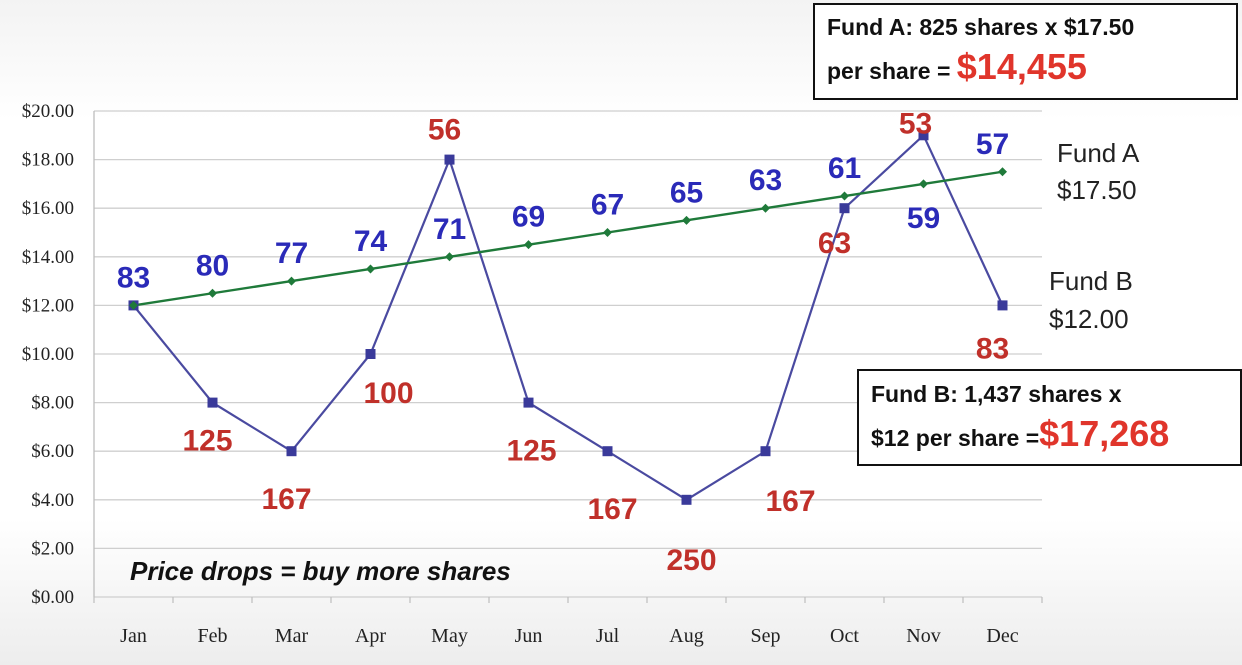  Describe the element at coordinates (955, 438) in the screenshot. I see `fund-b-callout-line2: $12 per share =` at that location.